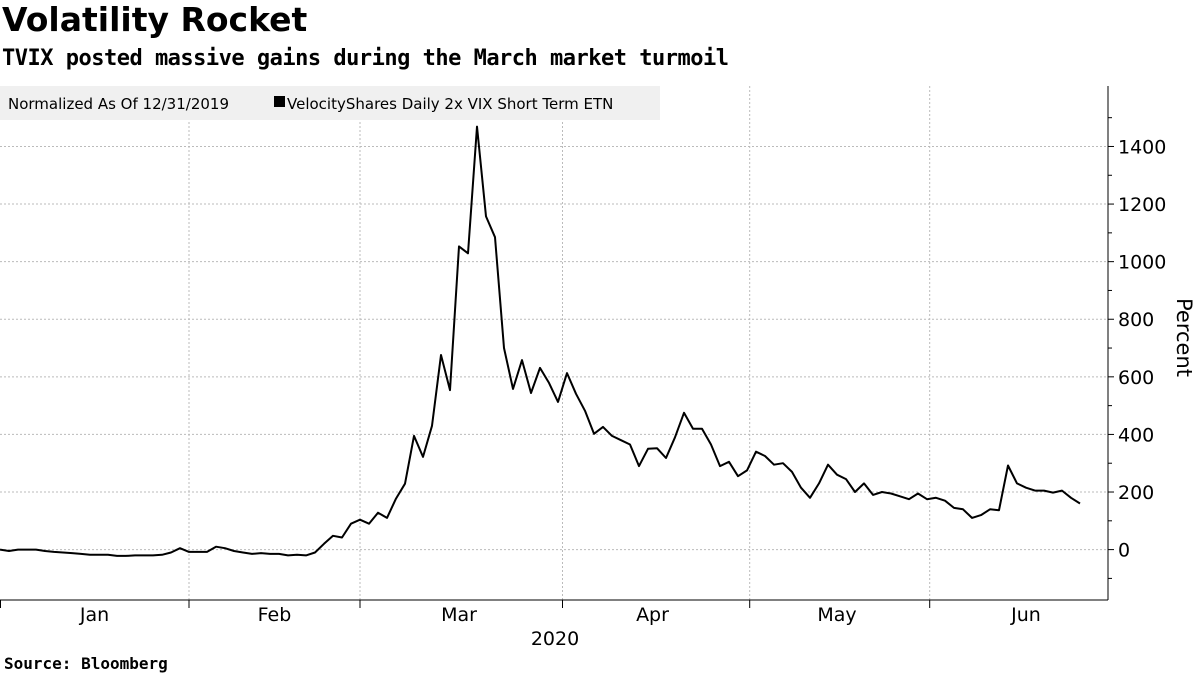 The width and height of the screenshot is (1200, 675). I want to click on y-axis-label: Percent, so click(1184, 337).